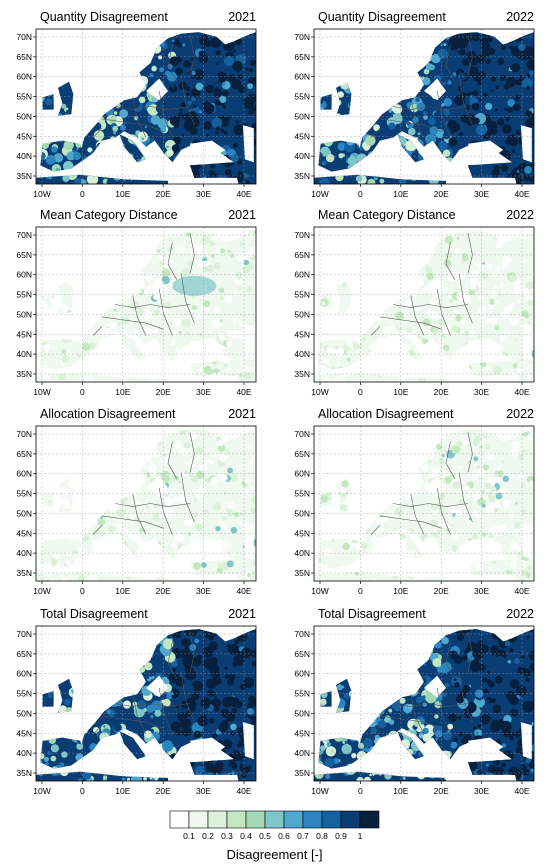  I want to click on lat-tick-label: 65N, so click(24, 454).